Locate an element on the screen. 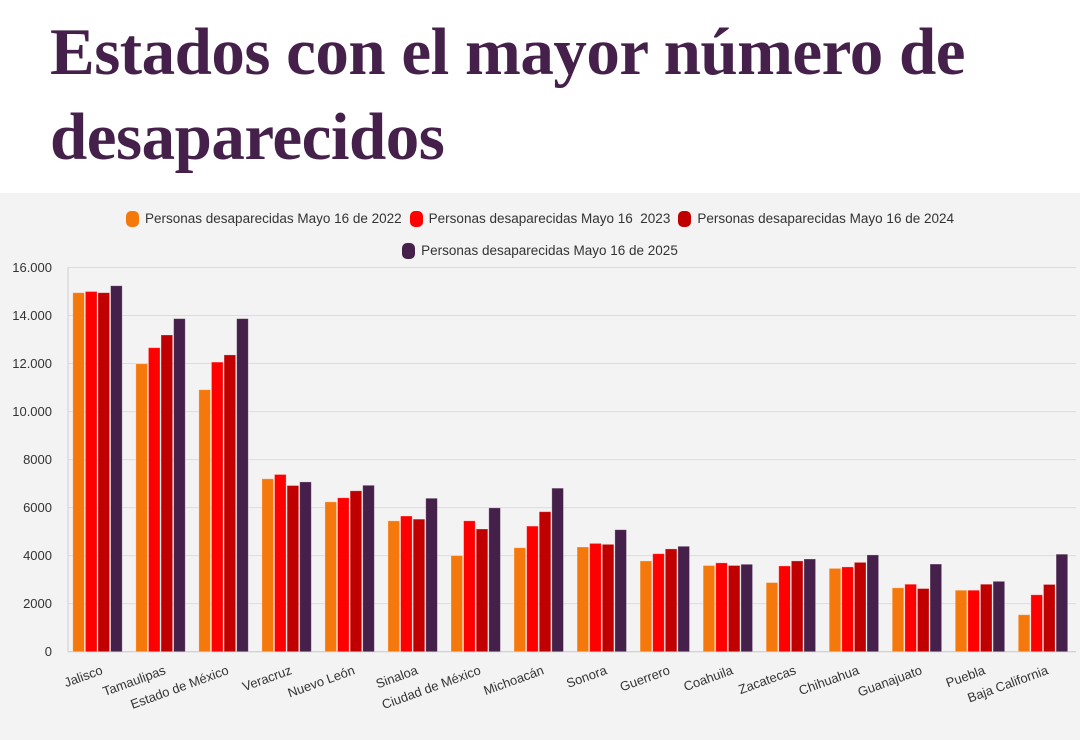 Image resolution: width=1080 pixels, height=740 pixels. legend-item: Personas desaparecidas Mayo 16 de 2022 is located at coordinates (264, 219).